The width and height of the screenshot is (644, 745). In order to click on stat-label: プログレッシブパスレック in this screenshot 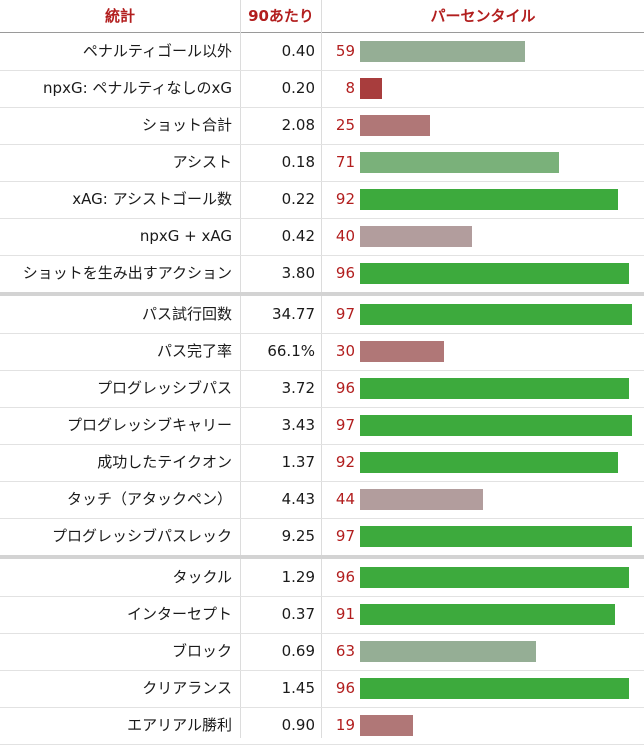, I will do `click(141, 536)`.